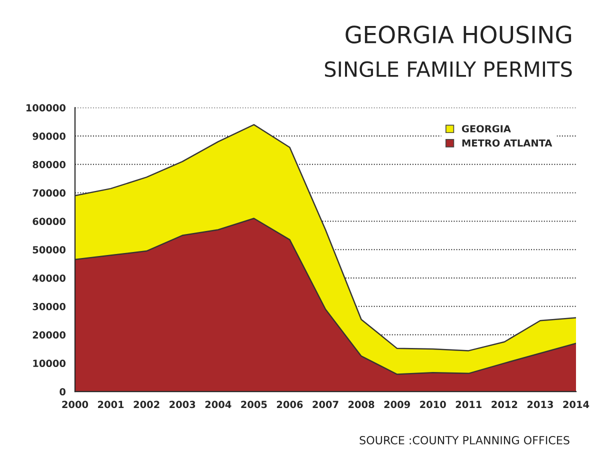 Image resolution: width=600 pixels, height=458 pixels. What do you see at coordinates (218, 404) in the screenshot?
I see `x-tick-label: 2004` at bounding box center [218, 404].